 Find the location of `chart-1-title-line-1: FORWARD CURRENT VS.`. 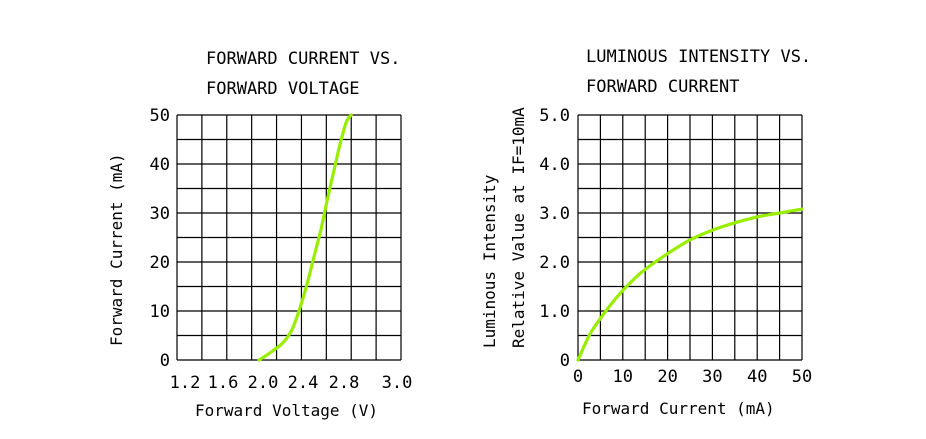

chart-1-title-line-1: FORWARD CURRENT VS. is located at coordinates (303, 59).